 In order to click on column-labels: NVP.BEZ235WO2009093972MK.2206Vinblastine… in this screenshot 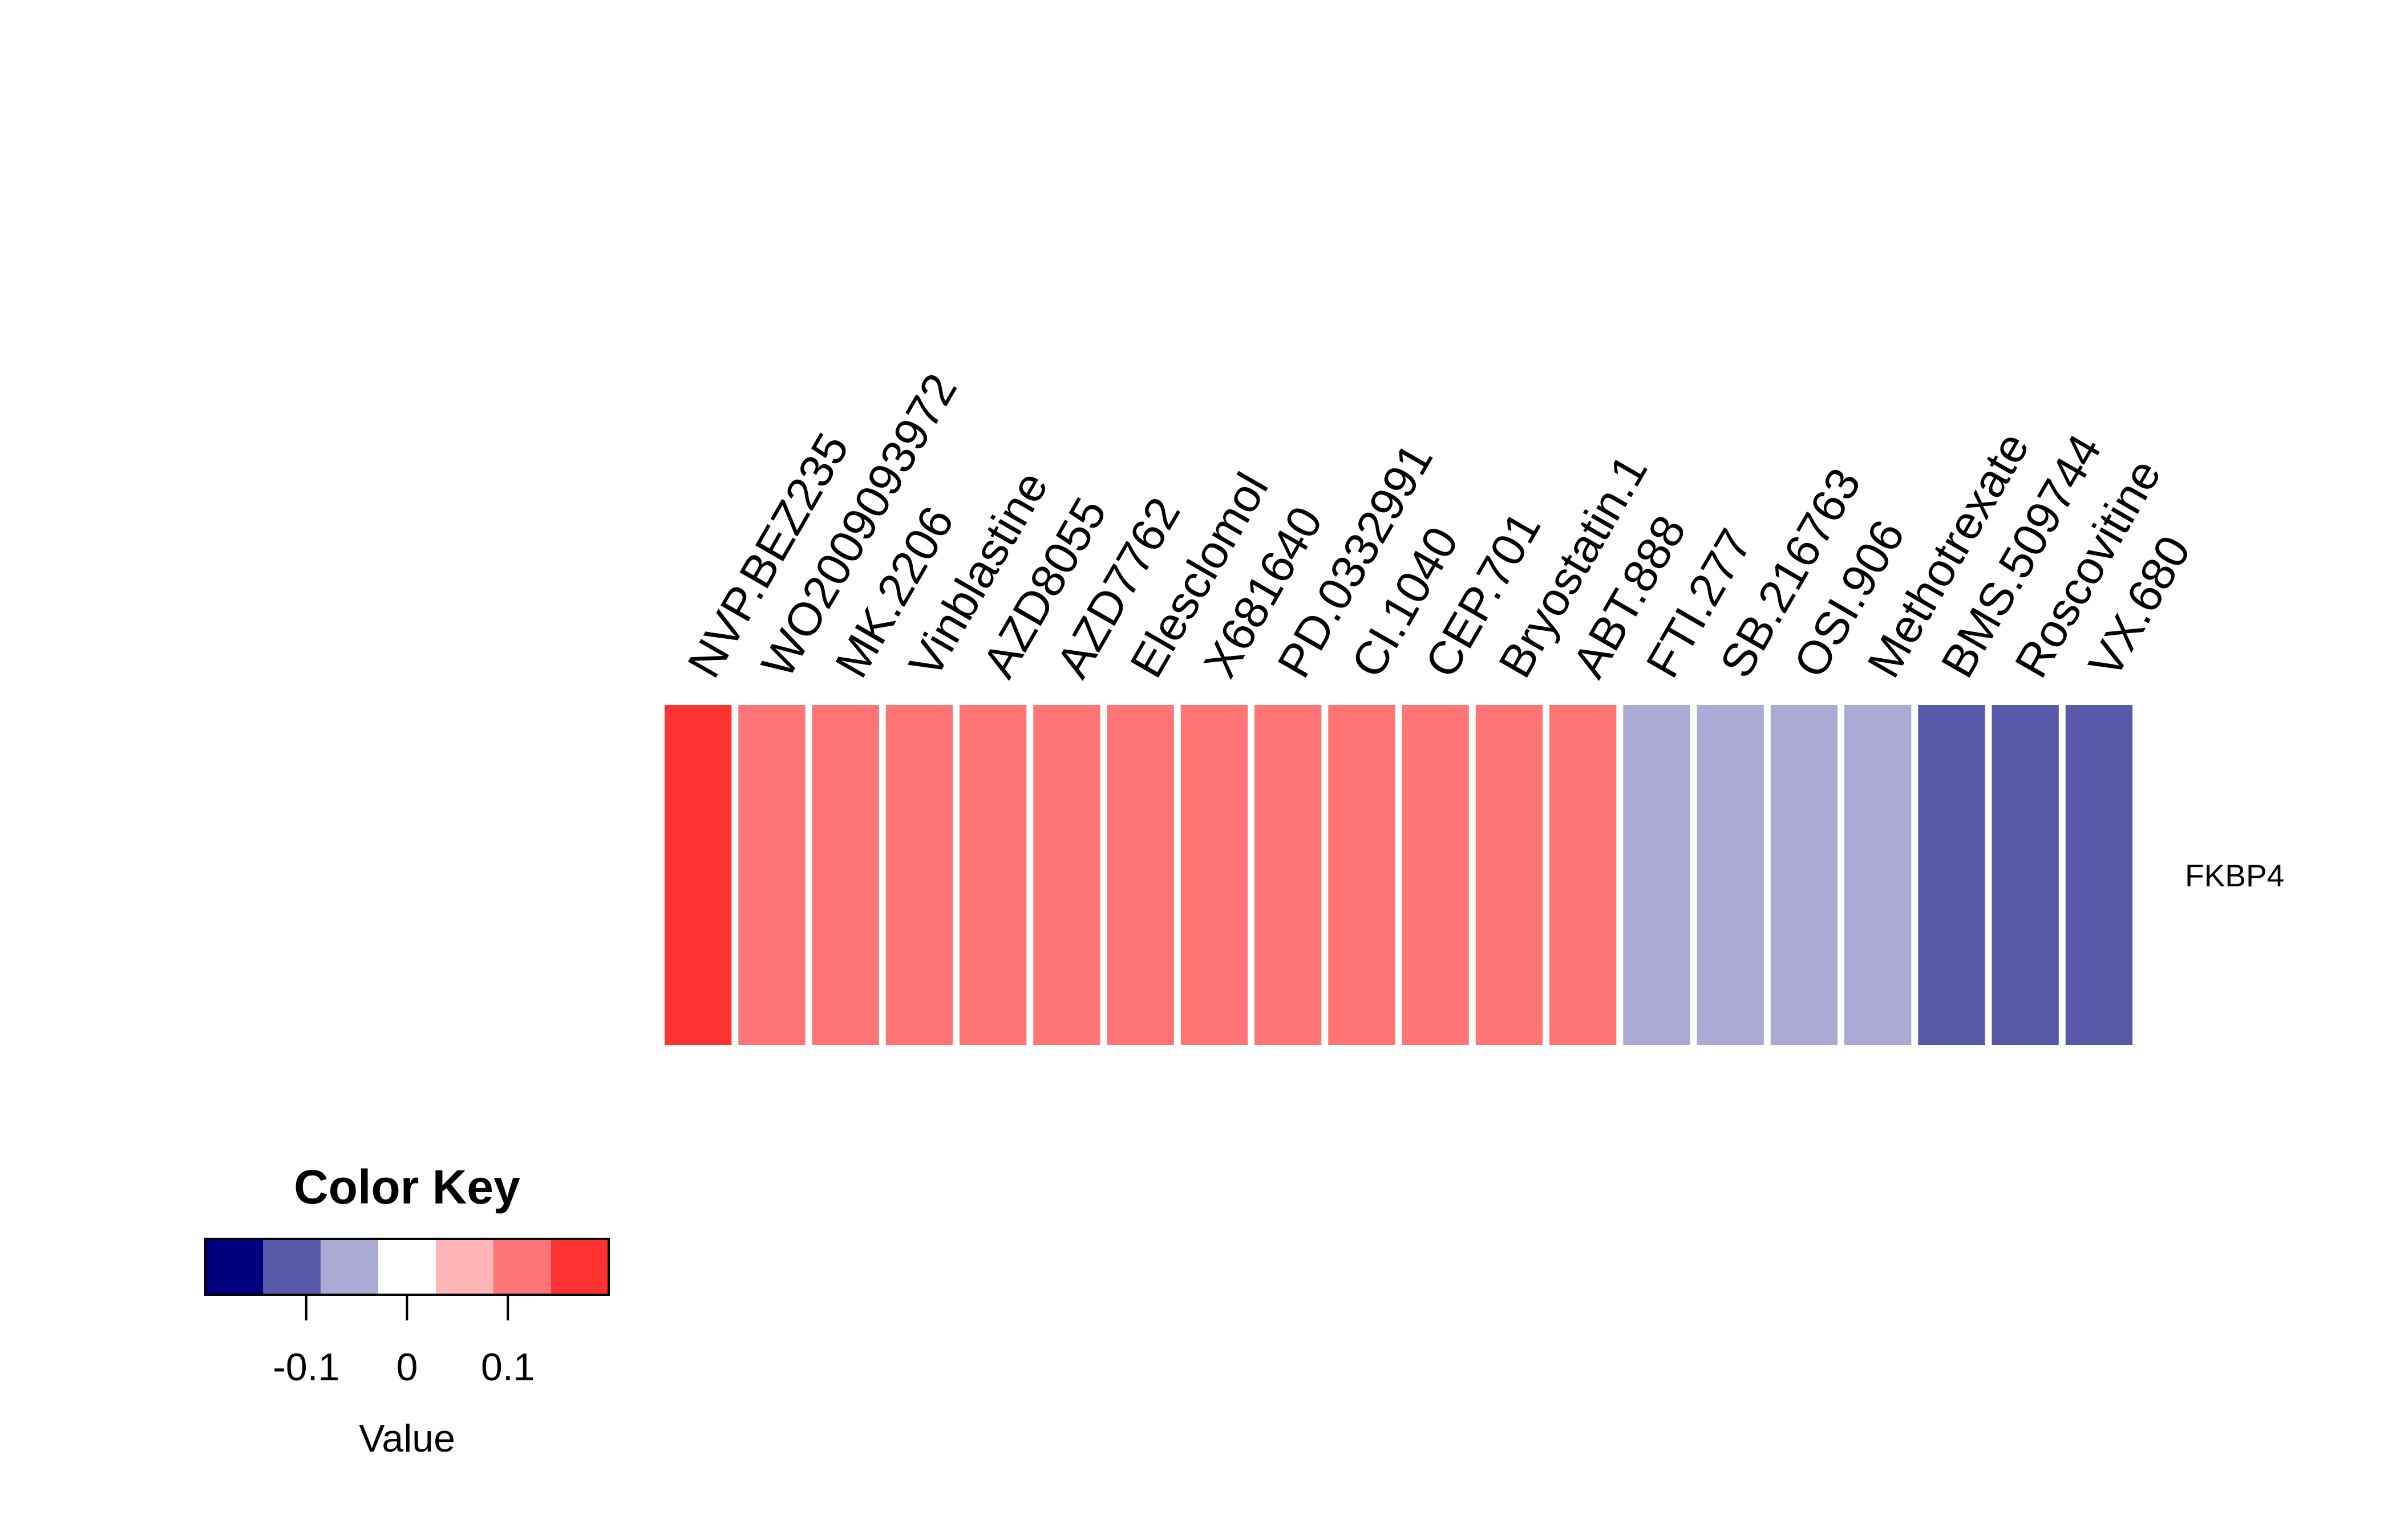, I will do `click(1439, 525)`.